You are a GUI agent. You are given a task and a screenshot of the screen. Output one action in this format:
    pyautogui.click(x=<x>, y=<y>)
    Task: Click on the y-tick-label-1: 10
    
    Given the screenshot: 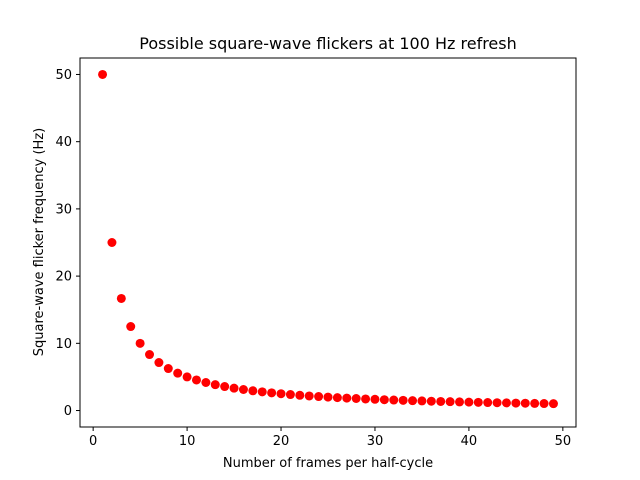 What is the action you would take?
    pyautogui.click(x=63, y=344)
    